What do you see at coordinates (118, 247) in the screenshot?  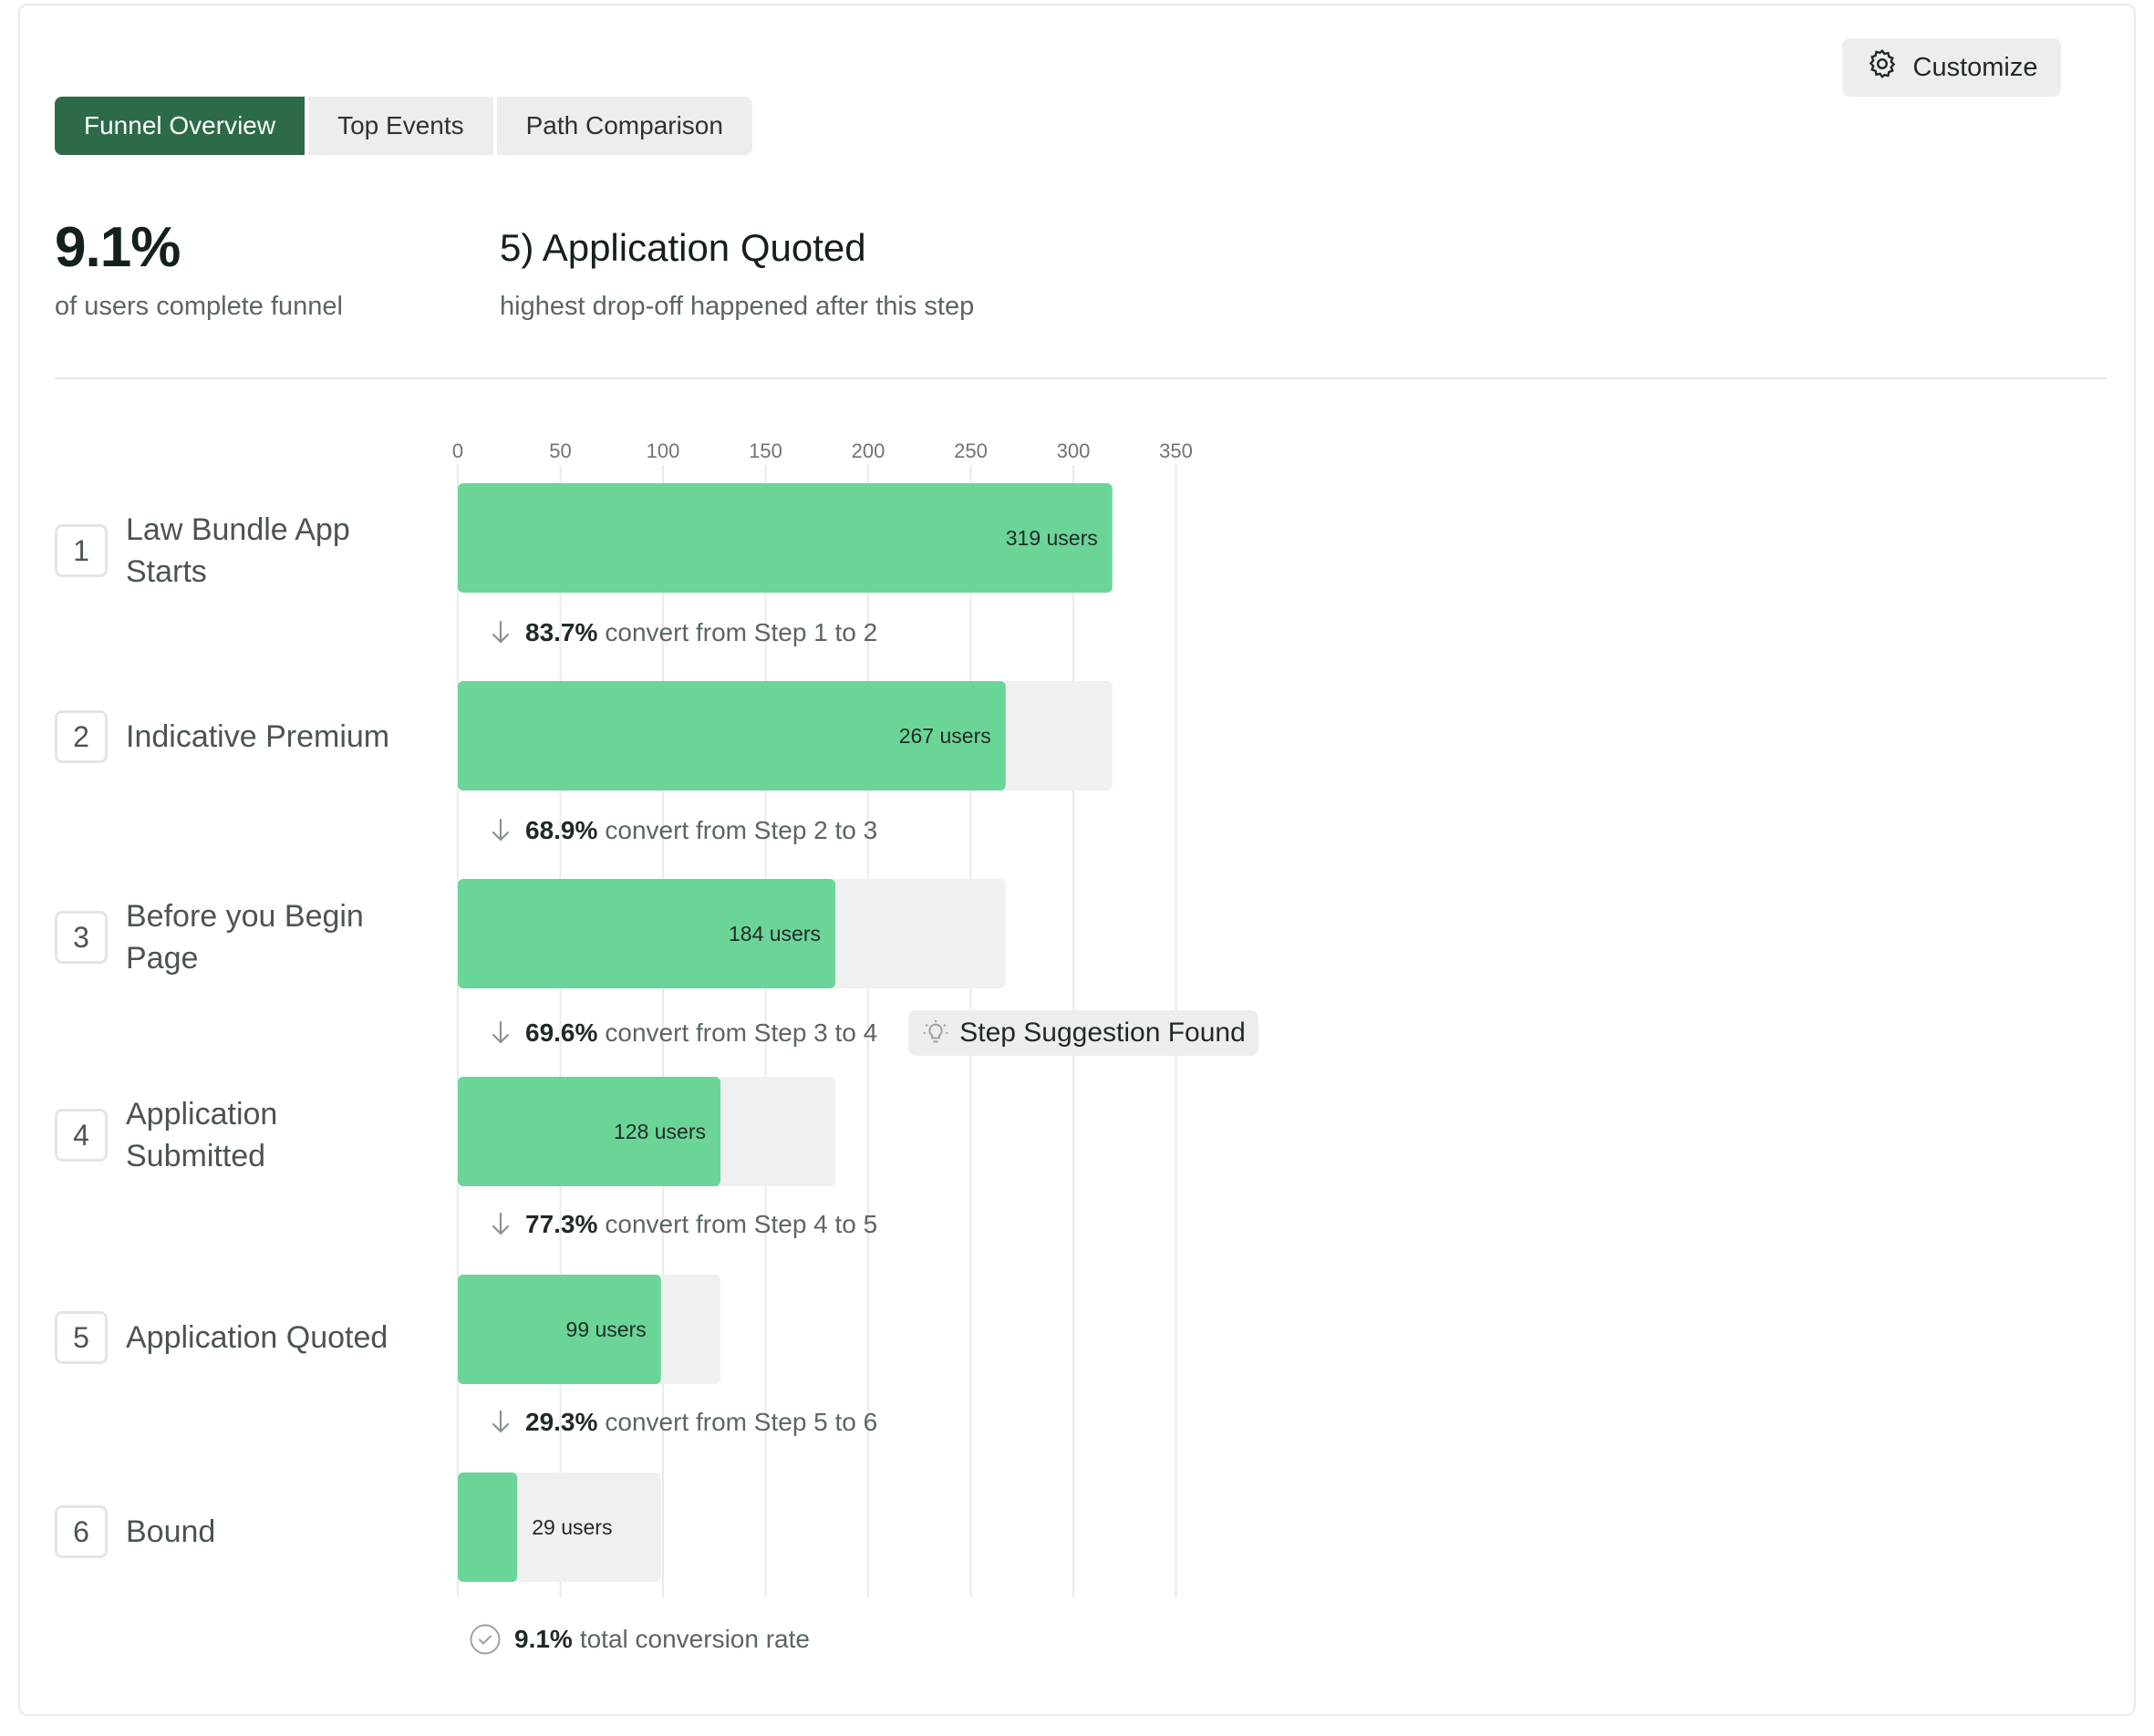 I see `completion-rate-value: 9.1%` at bounding box center [118, 247].